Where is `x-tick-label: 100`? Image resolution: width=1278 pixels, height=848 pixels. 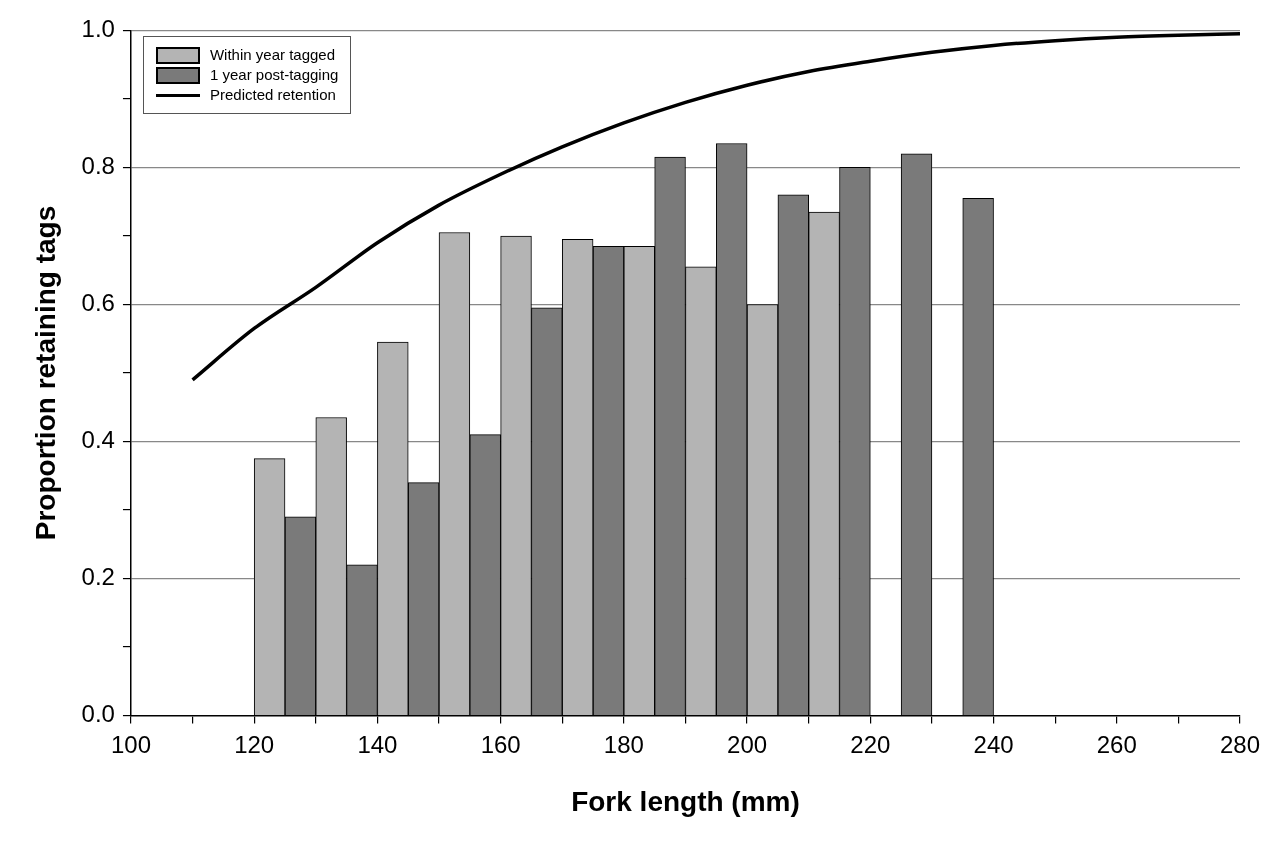
x-tick-label: 100 is located at coordinates (130, 744).